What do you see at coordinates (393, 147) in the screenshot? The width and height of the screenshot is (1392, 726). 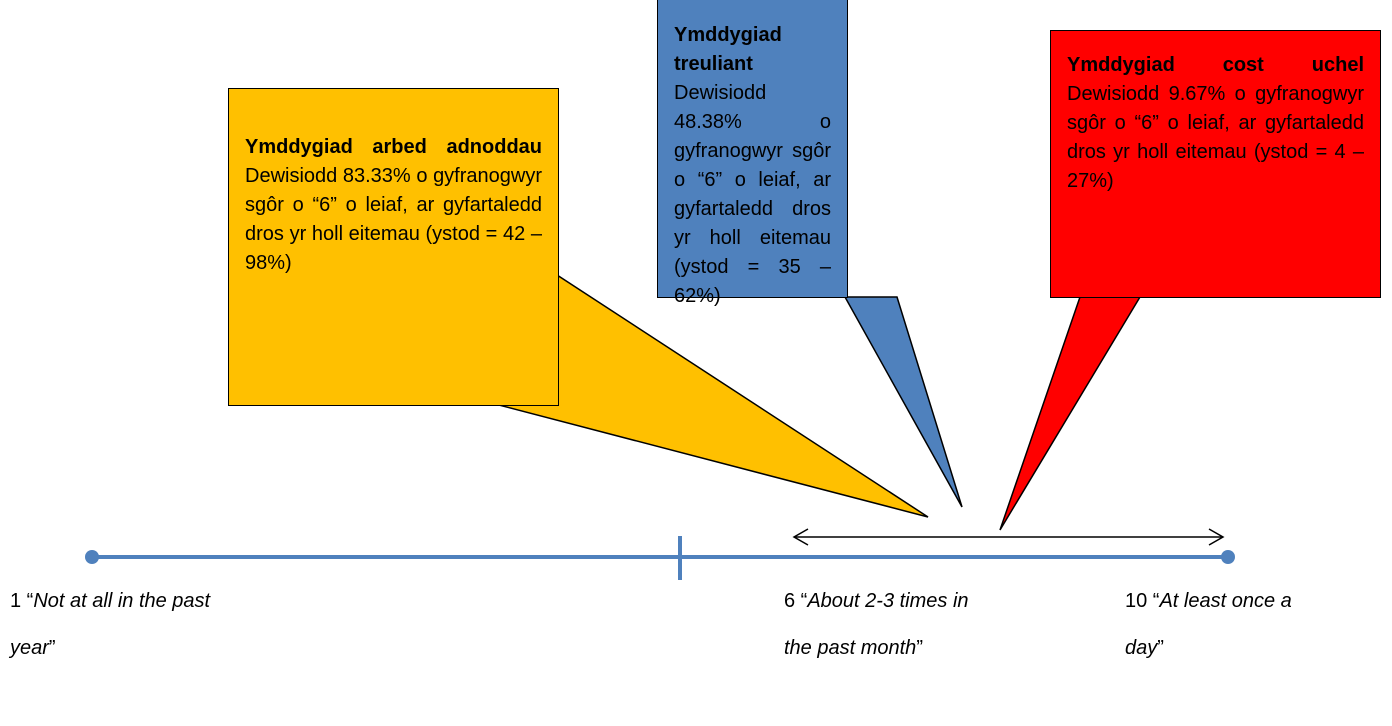 I see `callout-title: Ymddygiad arbed adnoddau` at bounding box center [393, 147].